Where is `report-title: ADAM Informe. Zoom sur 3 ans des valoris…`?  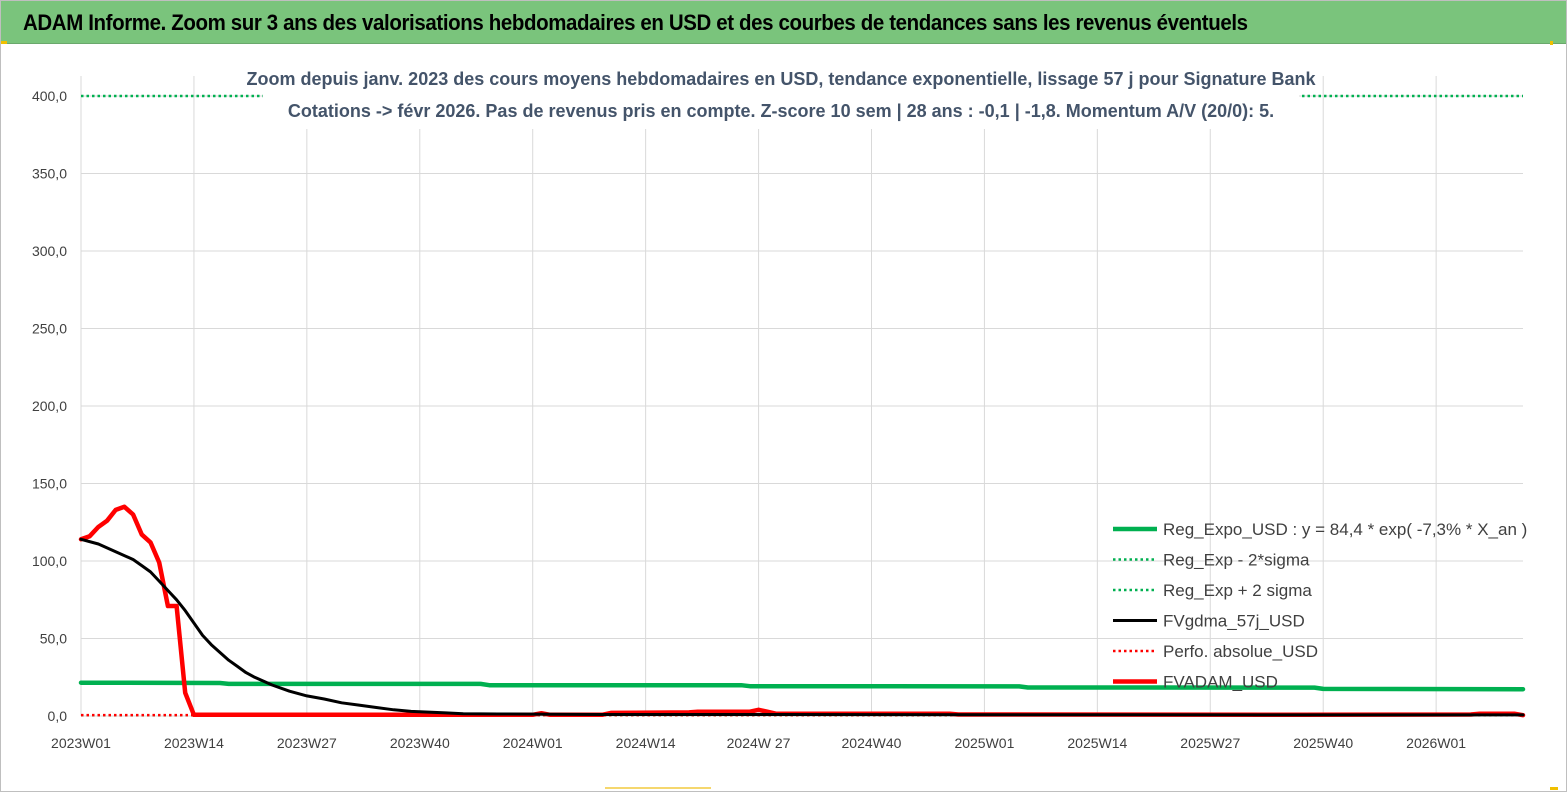
report-title: ADAM Informe. Zoom sur 3 ans des valoris… is located at coordinates (635, 22).